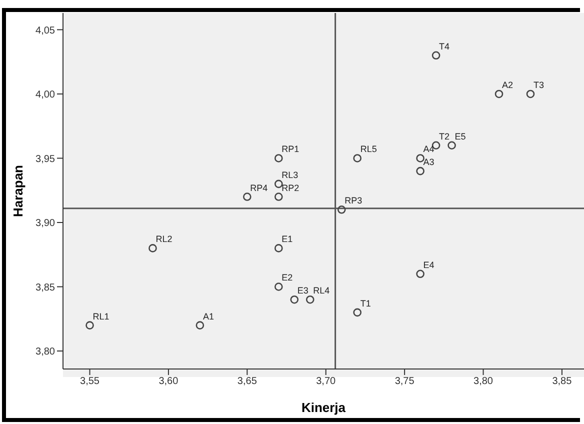 The image size is (584, 424). What do you see at coordinates (353, 201) in the screenshot?
I see `data-label: RP3` at bounding box center [353, 201].